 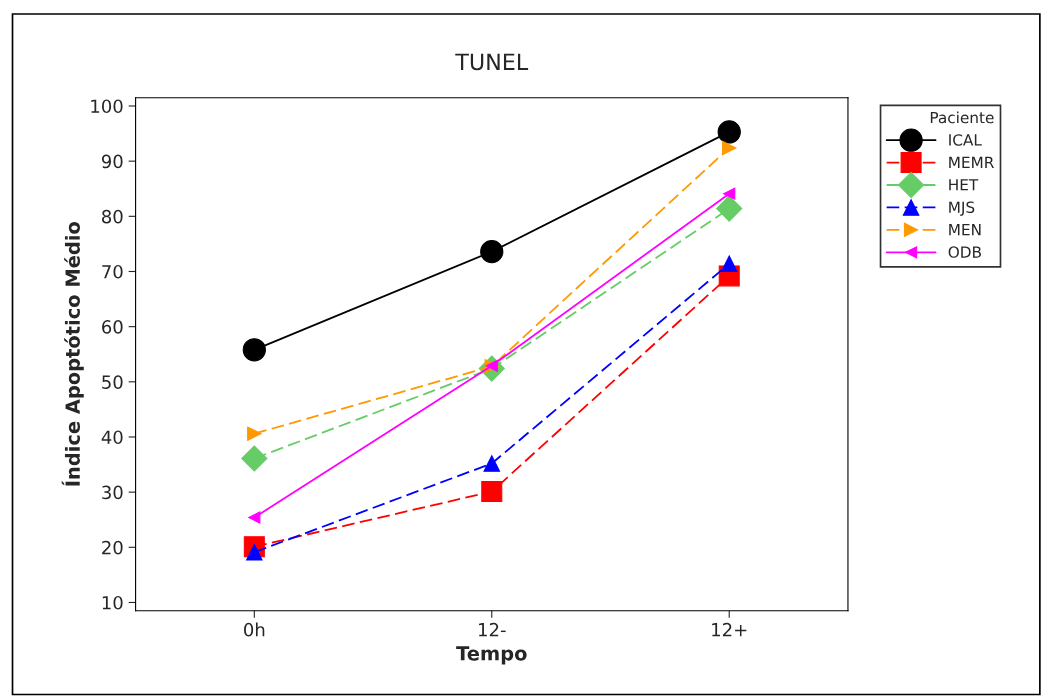 What do you see at coordinates (971, 162) in the screenshot?
I see `legend-label: MEMR` at bounding box center [971, 162].